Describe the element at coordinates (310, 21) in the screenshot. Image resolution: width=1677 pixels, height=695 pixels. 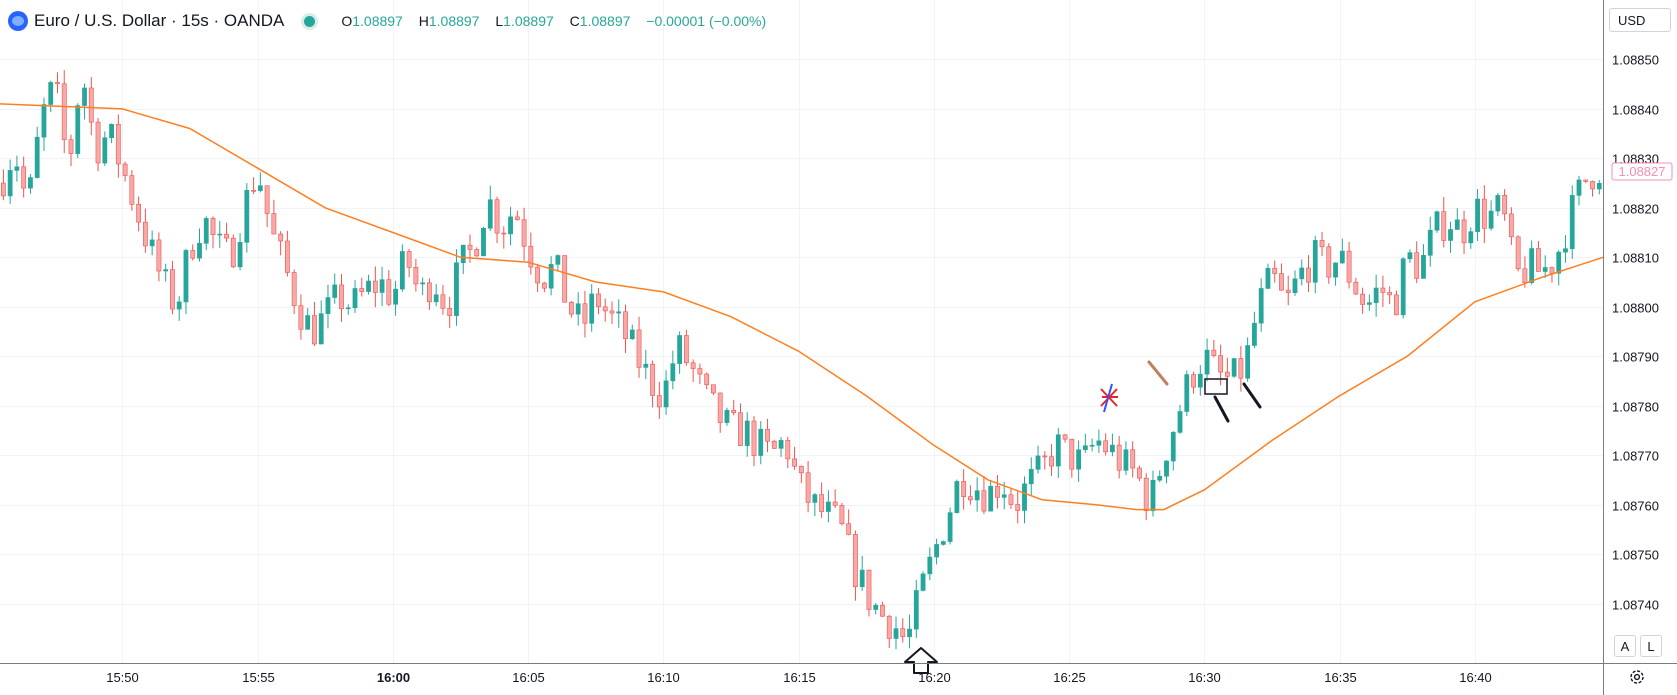
I see `market-status-icon` at that location.